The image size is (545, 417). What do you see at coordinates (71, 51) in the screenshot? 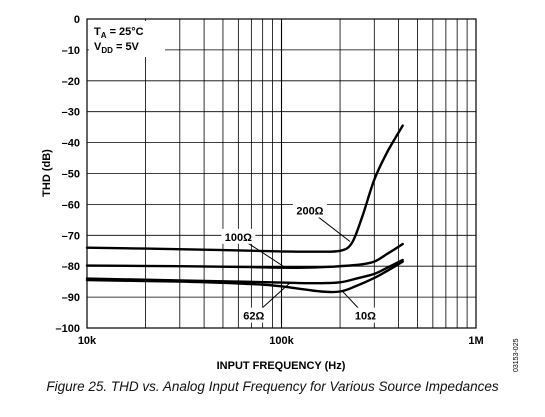
I see `y-tick-label: –10` at bounding box center [71, 51].